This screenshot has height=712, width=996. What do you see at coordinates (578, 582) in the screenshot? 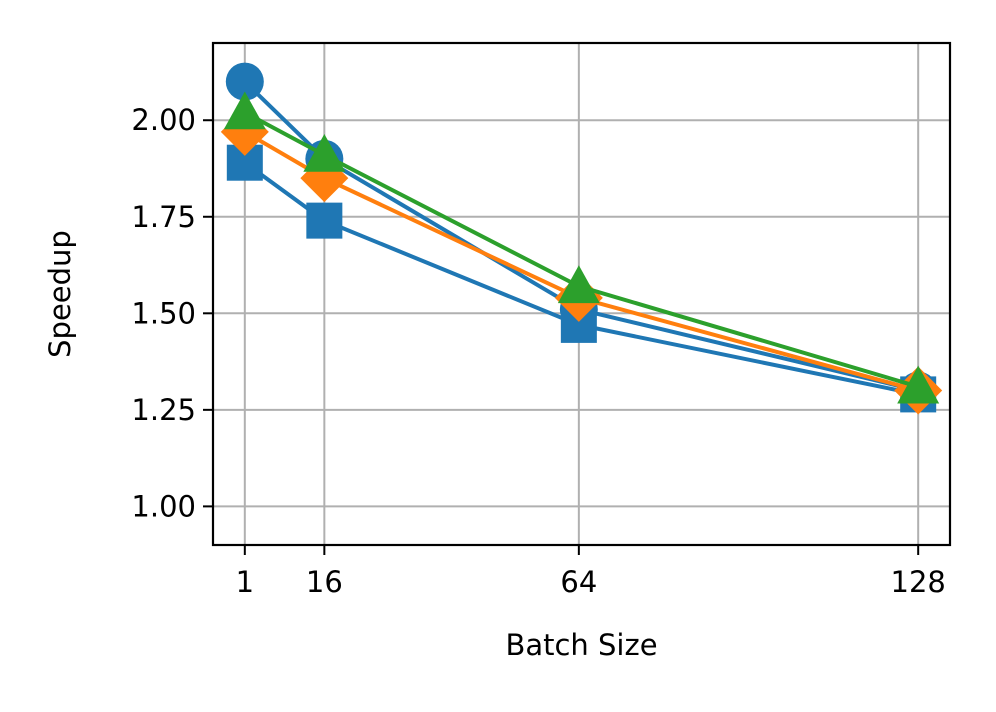
I see `x-tick-label: 64` at bounding box center [578, 582].